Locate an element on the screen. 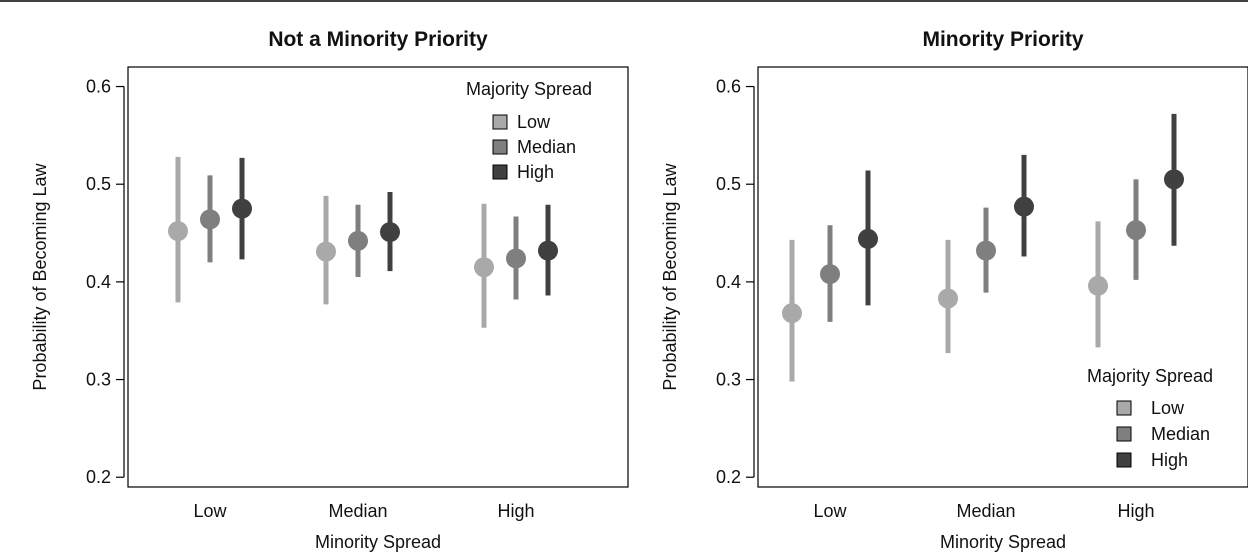  panel1-legend-swatch-high is located at coordinates (500, 172).